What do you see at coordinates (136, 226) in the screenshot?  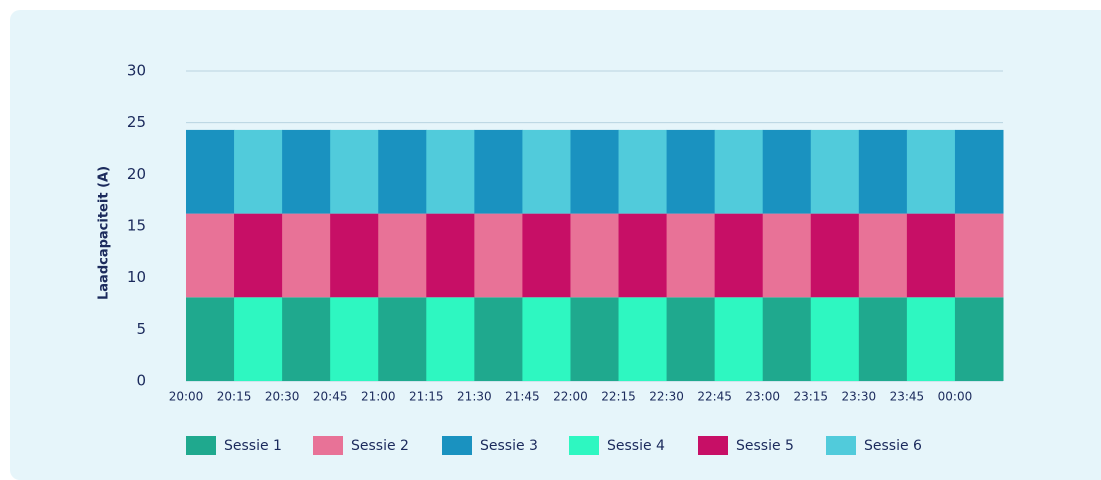 I see `y-tick-label: 15` at bounding box center [136, 226].